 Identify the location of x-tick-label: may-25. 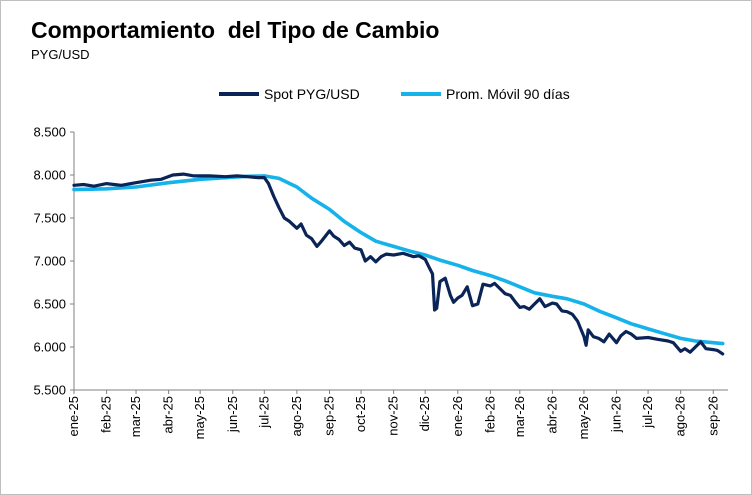
(199, 417).